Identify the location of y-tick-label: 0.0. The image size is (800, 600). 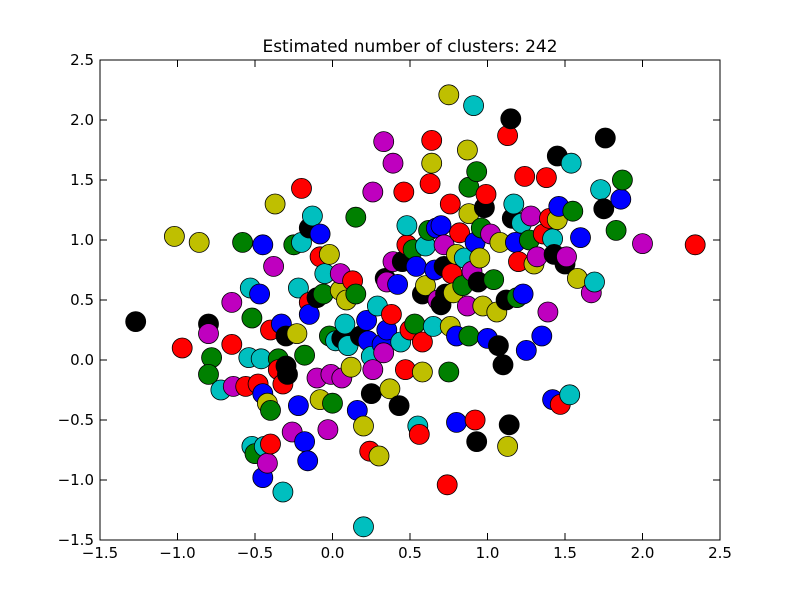
(82, 360).